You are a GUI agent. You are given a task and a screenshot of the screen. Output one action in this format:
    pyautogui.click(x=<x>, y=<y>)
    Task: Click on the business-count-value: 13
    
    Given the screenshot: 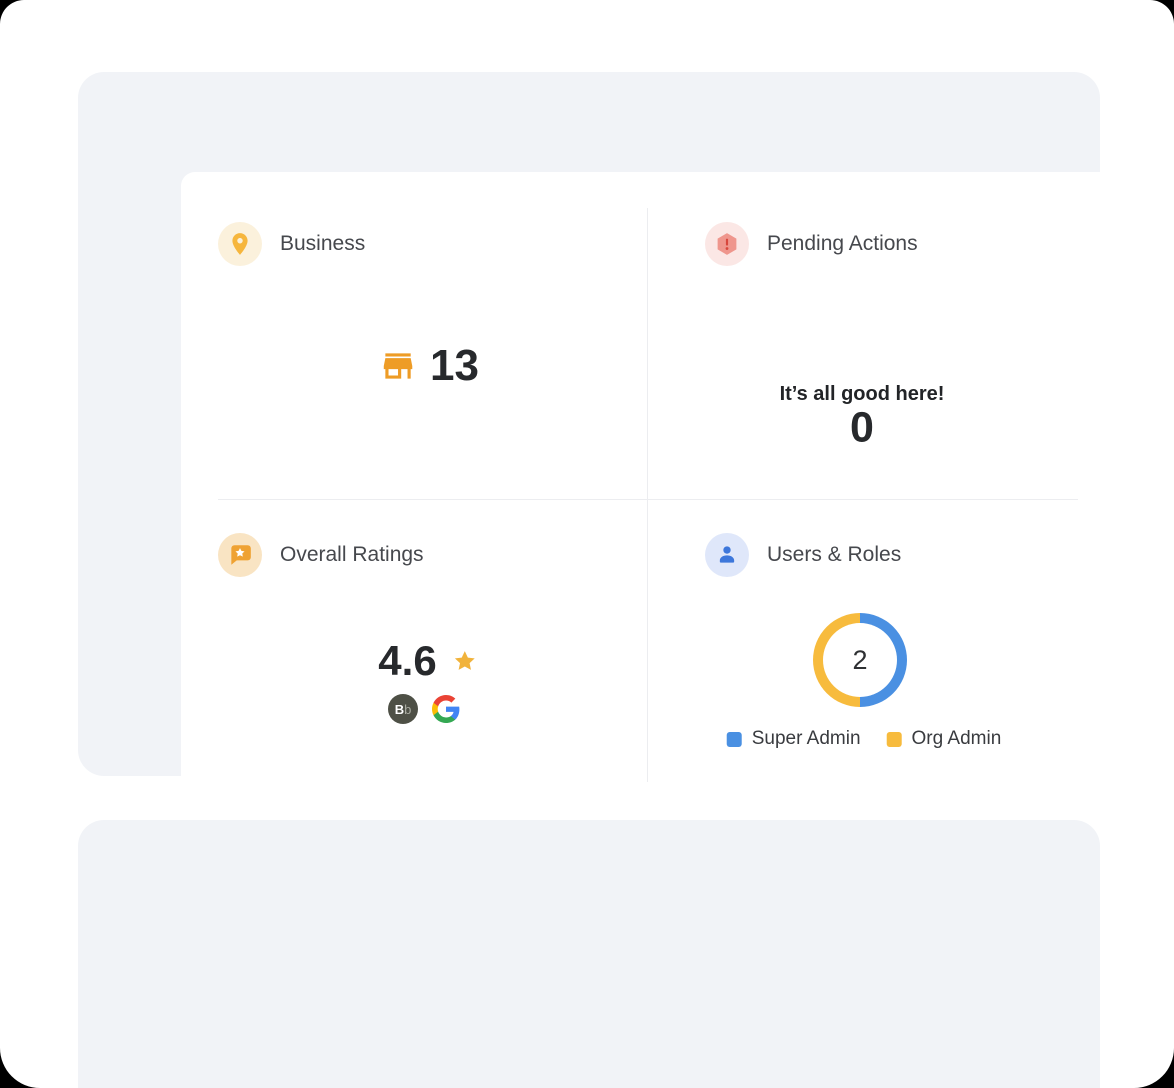 What is the action you would take?
    pyautogui.click(x=454, y=365)
    